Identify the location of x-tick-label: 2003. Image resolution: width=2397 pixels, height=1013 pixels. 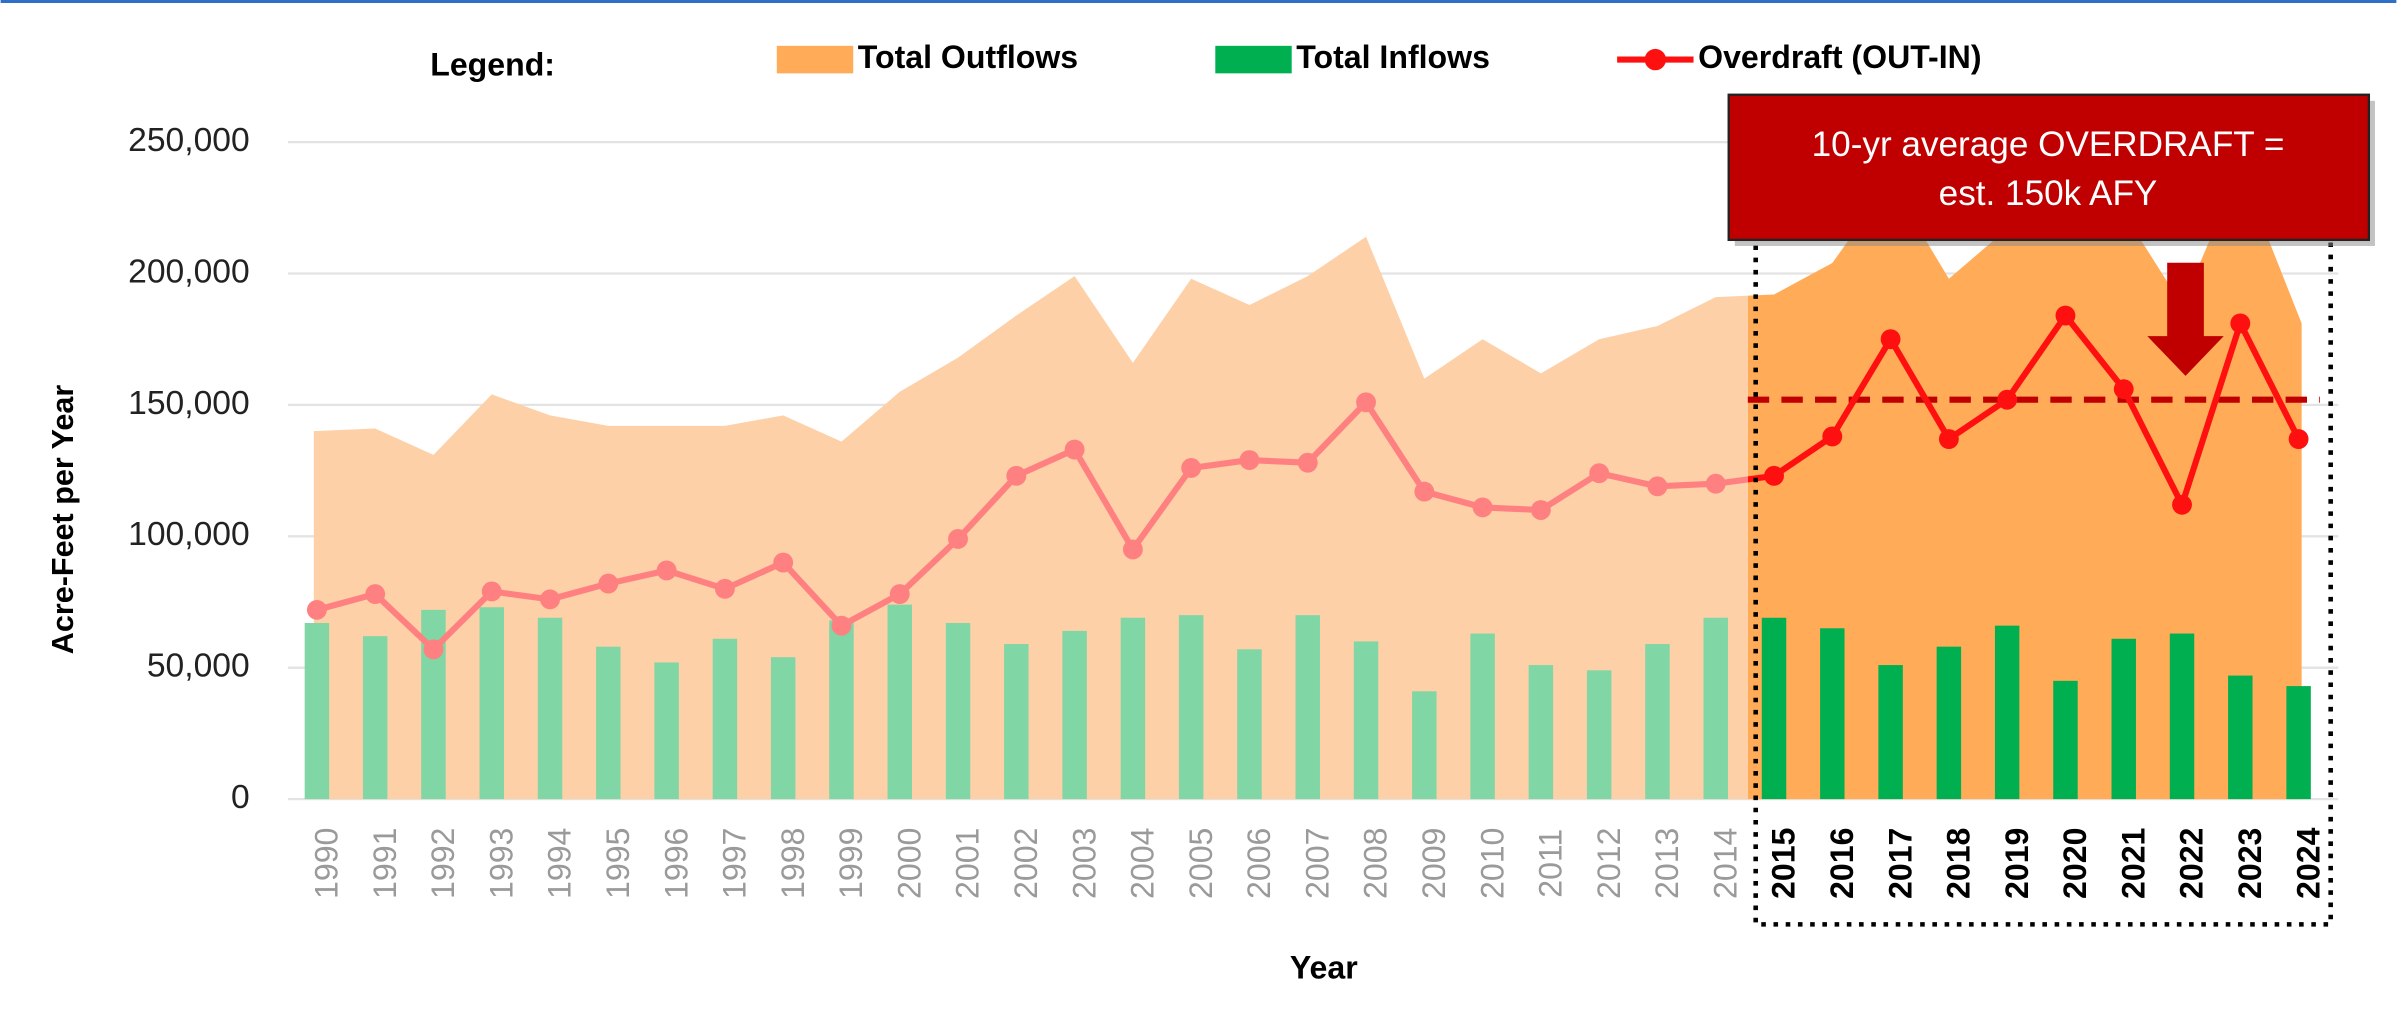
(1084, 863).